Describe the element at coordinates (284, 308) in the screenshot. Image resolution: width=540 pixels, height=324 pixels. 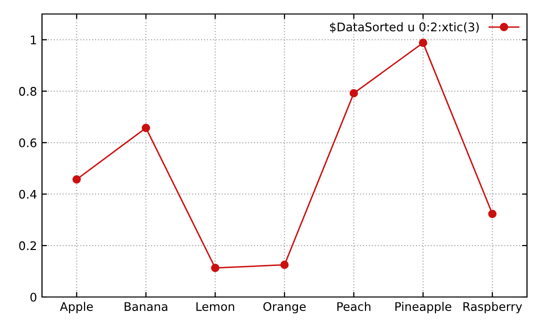
I see `x-tick-label: Orange` at that location.